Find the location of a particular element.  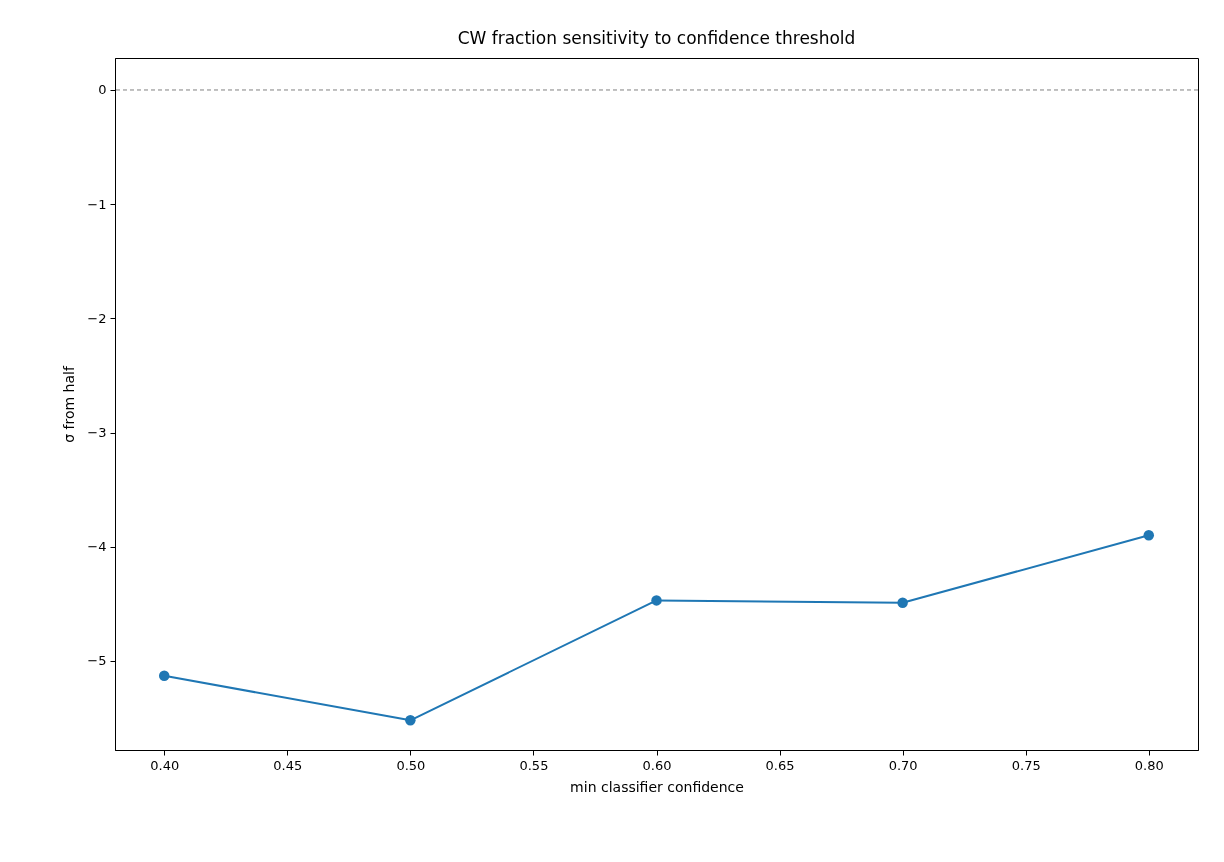

x-tick-label: 0.75 is located at coordinates (1026, 765).